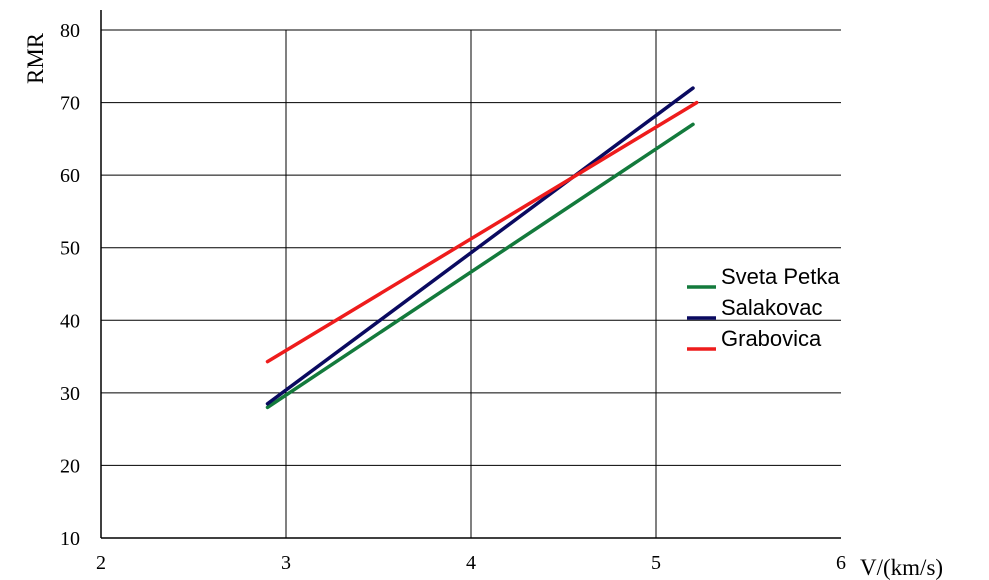 The height and width of the screenshot is (580, 989). Describe the element at coordinates (70, 285) in the screenshot. I see `y-tick-labels: 10 20 30 40 50 60 70 80` at that location.